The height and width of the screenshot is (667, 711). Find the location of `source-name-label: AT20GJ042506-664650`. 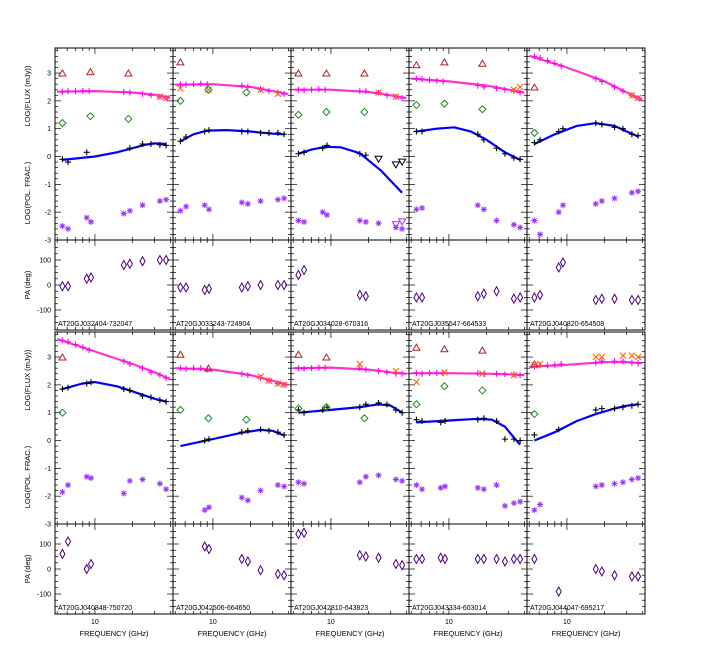

source-name-label: AT20GJ042506-664650 is located at coordinates (213, 608).